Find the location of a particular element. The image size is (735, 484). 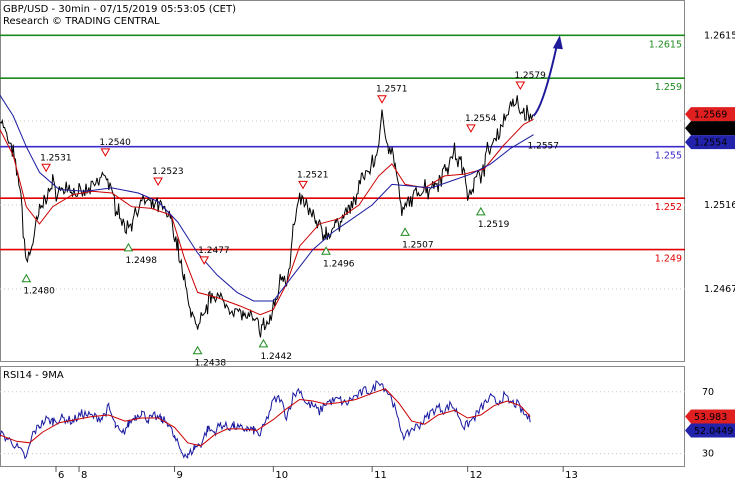

price-tick-label: 1.2516 is located at coordinates (719, 205).